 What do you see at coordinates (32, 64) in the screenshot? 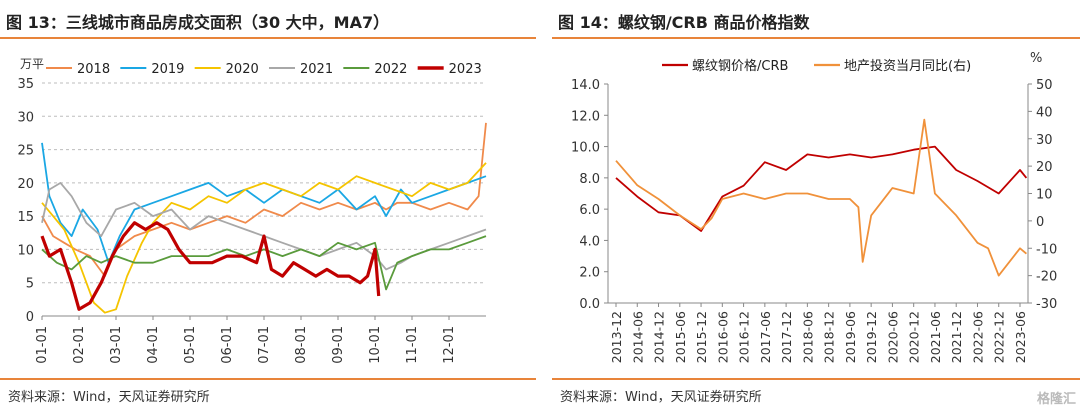
I see `y-unit-label: 万平` at bounding box center [32, 64].